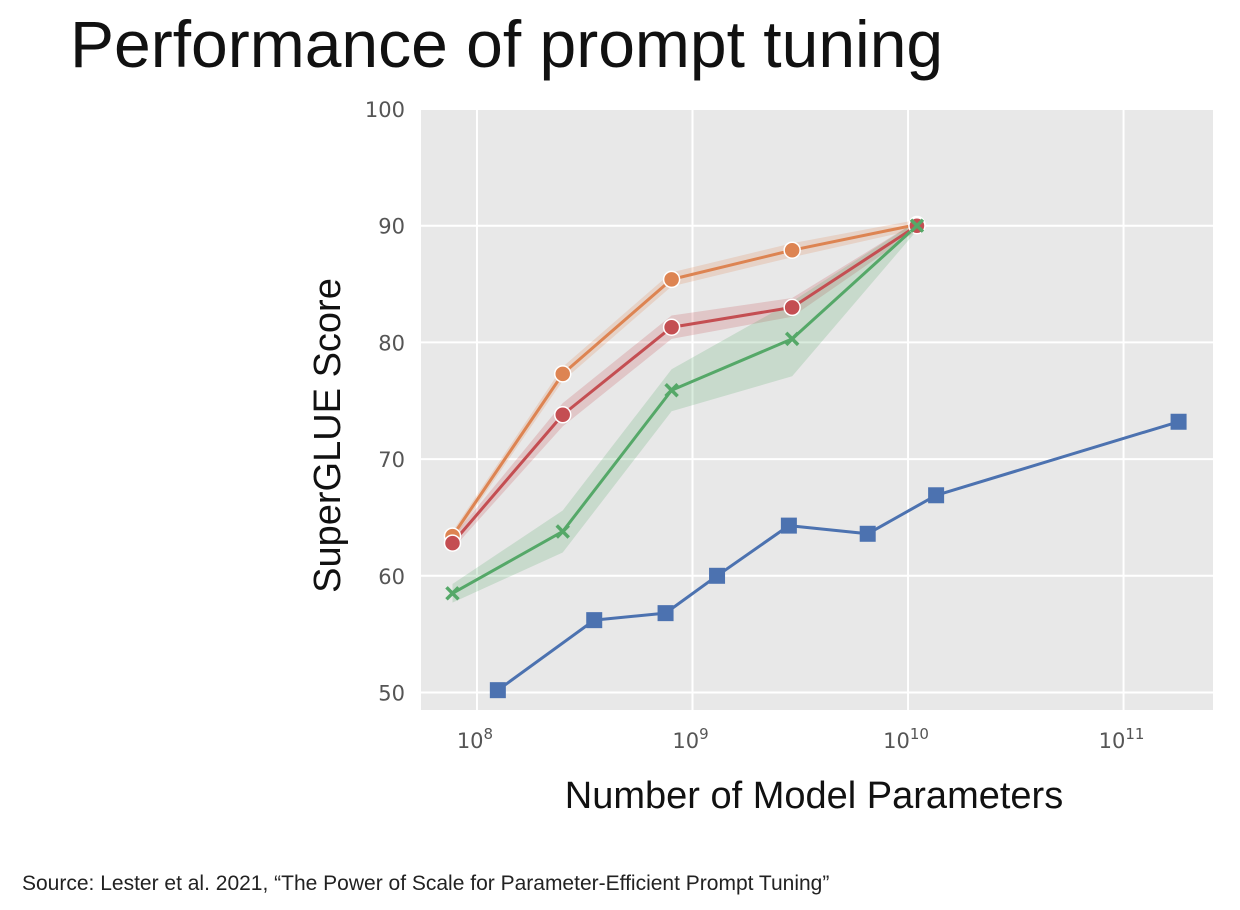 The width and height of the screenshot is (1240, 910). What do you see at coordinates (391, 460) in the screenshot?
I see `y-tick-label: 70` at bounding box center [391, 460].